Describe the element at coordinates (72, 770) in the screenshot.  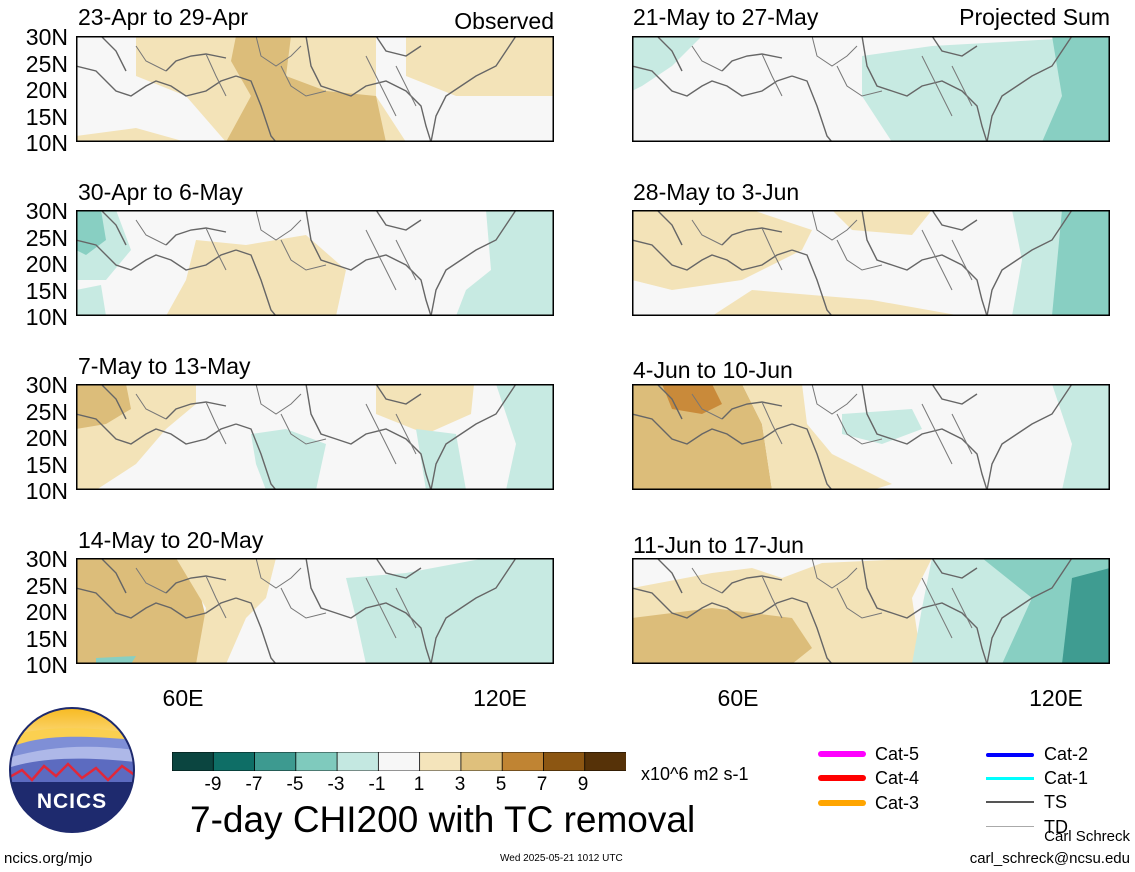
I see `ncics-logo: NCICS` at that location.